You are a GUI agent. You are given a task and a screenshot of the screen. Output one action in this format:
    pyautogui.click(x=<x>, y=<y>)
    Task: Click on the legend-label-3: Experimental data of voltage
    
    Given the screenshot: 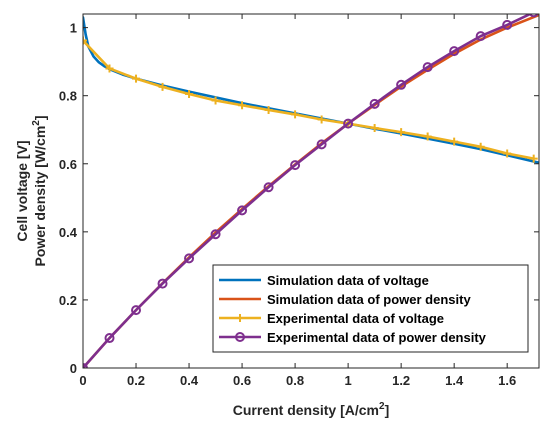 What is the action you would take?
    pyautogui.click(x=355, y=318)
    